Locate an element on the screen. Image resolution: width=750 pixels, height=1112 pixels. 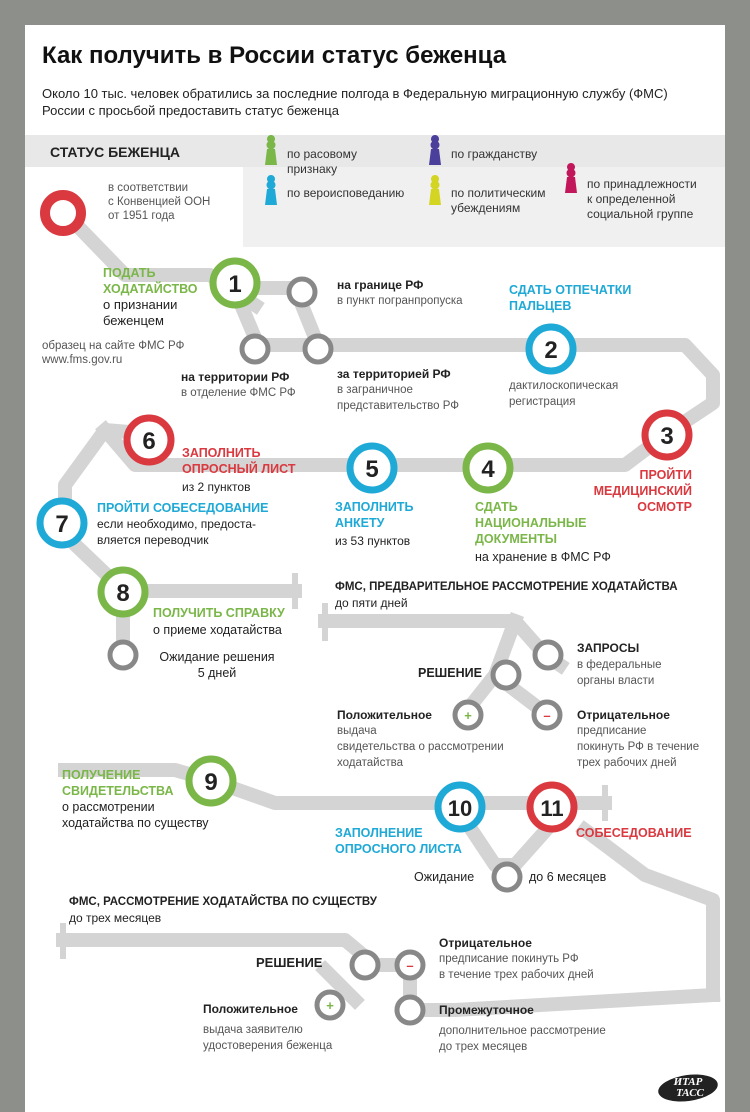
pawn-race-head-icon is located at coordinates (271, 145).